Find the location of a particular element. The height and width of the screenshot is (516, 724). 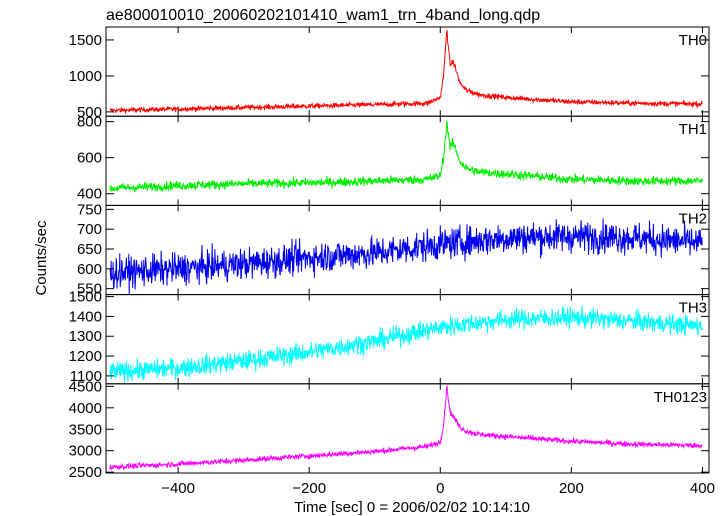

y-tick-label: 3500 is located at coordinates (85, 429).